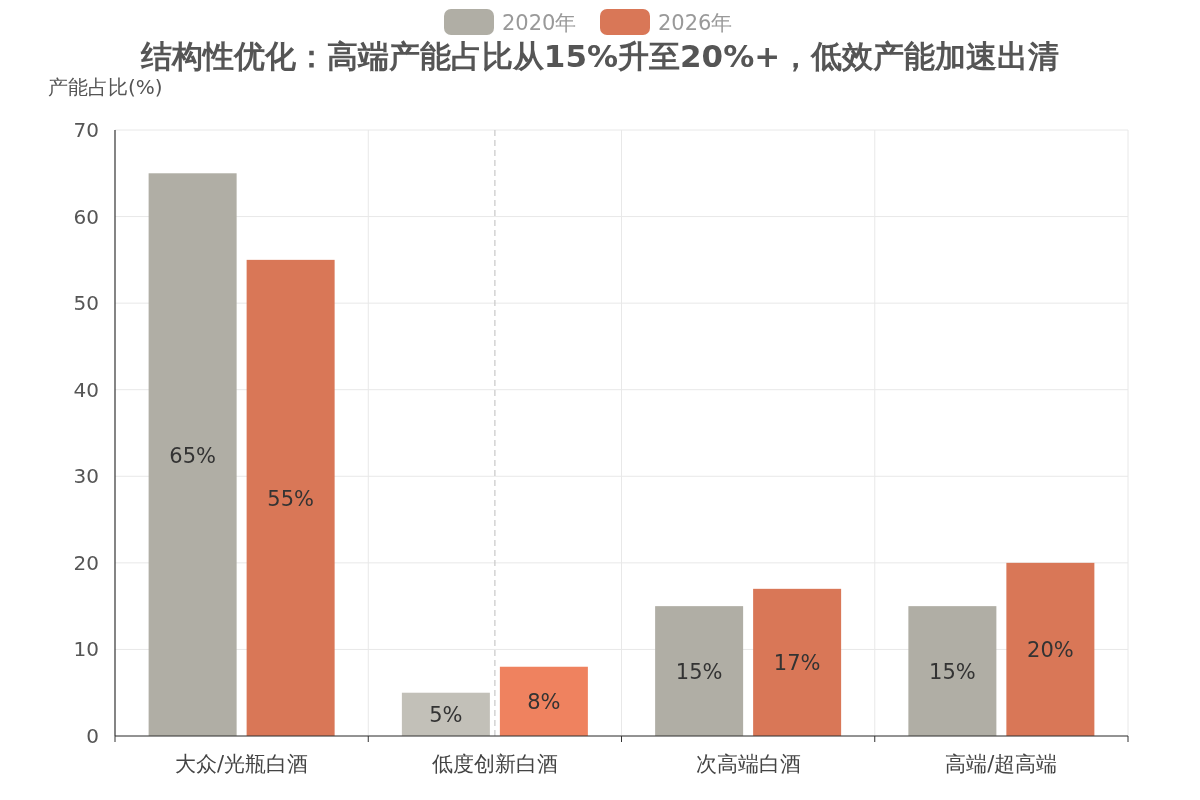  I want to click on x-tick-label: 次高端白酒, so click(748, 764).